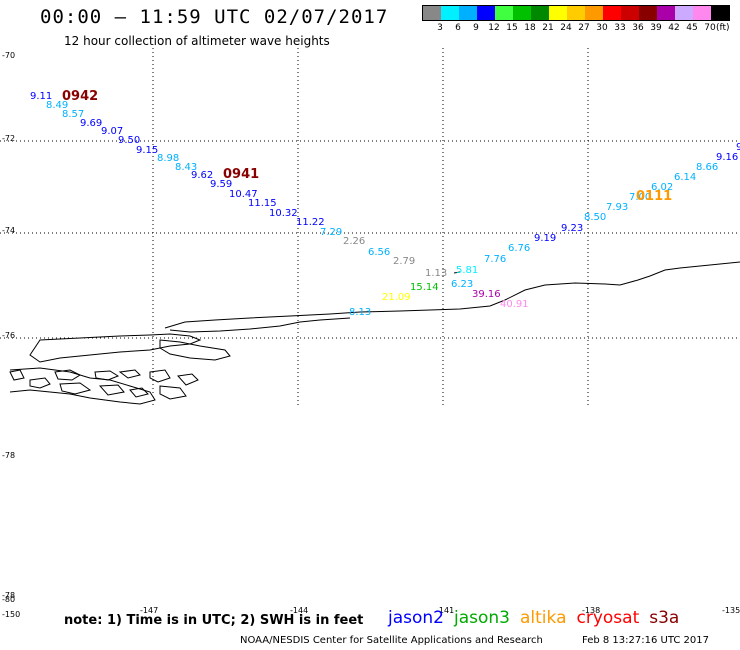  I want to click on color-scale-tick: 45, so click(692, 28).